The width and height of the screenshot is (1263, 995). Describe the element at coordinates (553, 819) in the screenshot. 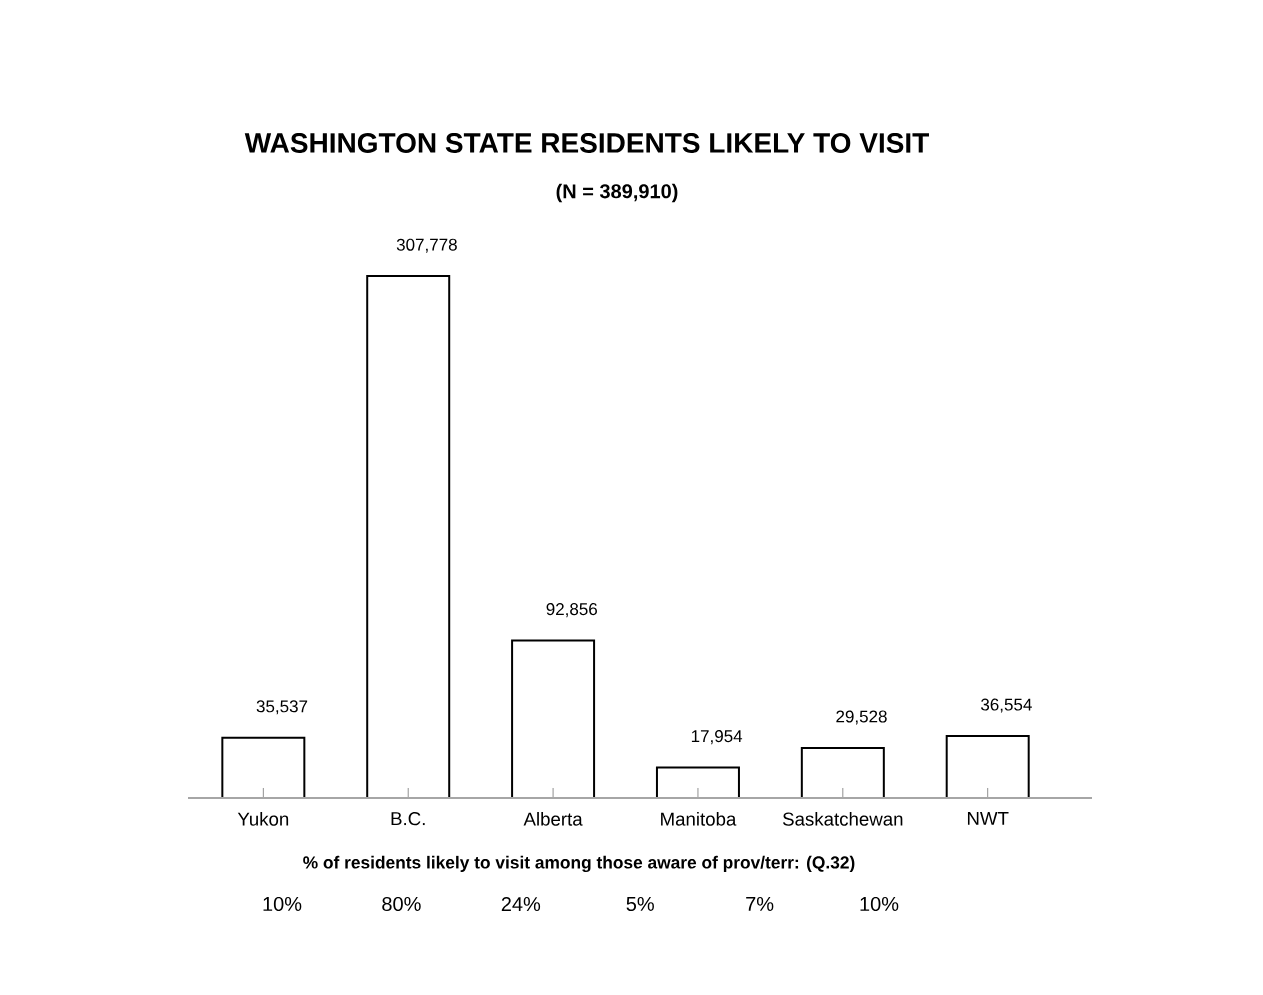

I see `x-tick-label: Alberta` at that location.